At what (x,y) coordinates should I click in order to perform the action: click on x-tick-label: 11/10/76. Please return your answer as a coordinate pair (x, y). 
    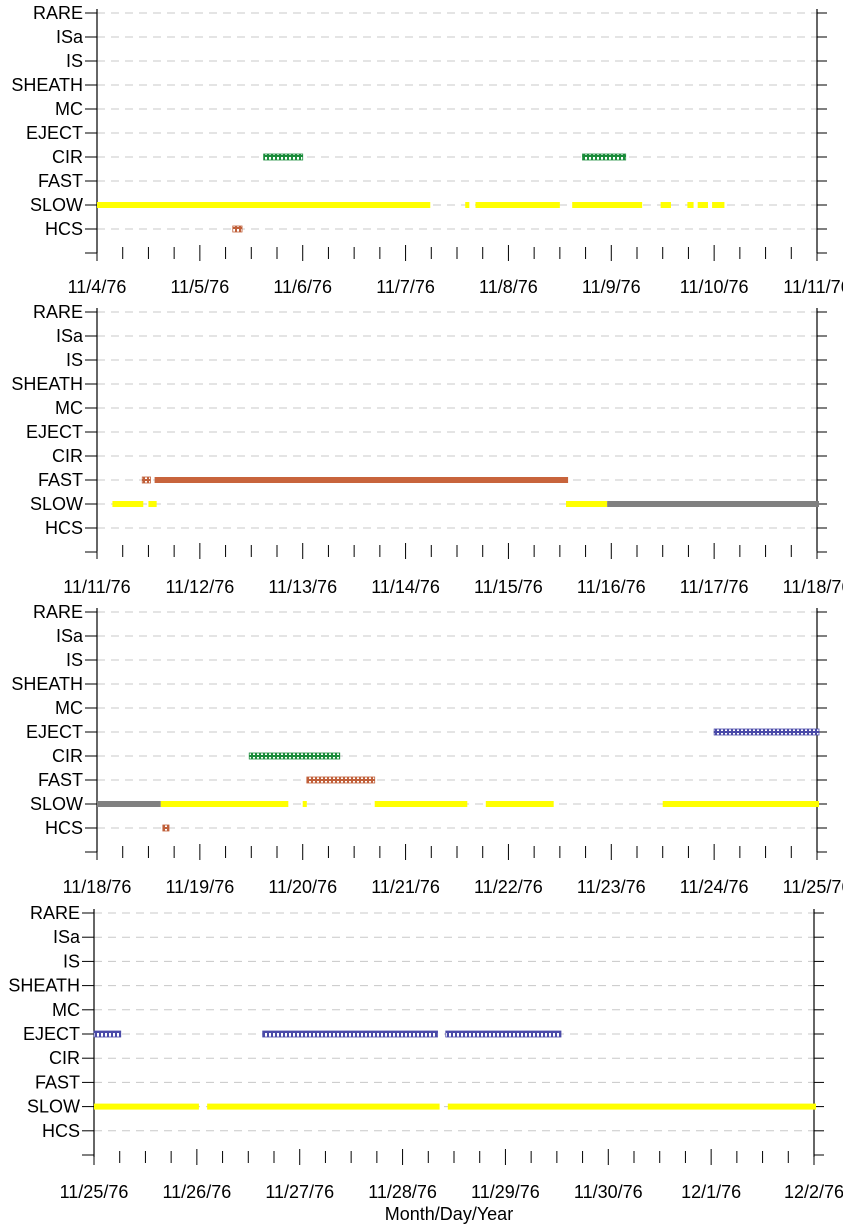
    Looking at the image, I should click on (714, 287).